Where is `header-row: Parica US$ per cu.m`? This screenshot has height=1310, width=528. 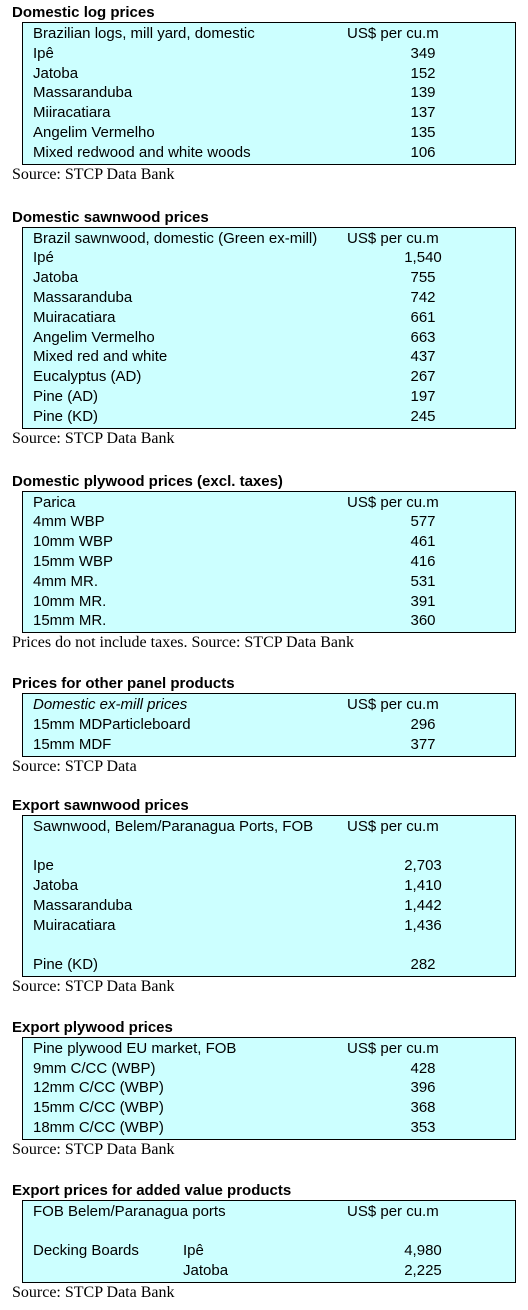 header-row: Parica US$ per cu.m is located at coordinates (269, 503).